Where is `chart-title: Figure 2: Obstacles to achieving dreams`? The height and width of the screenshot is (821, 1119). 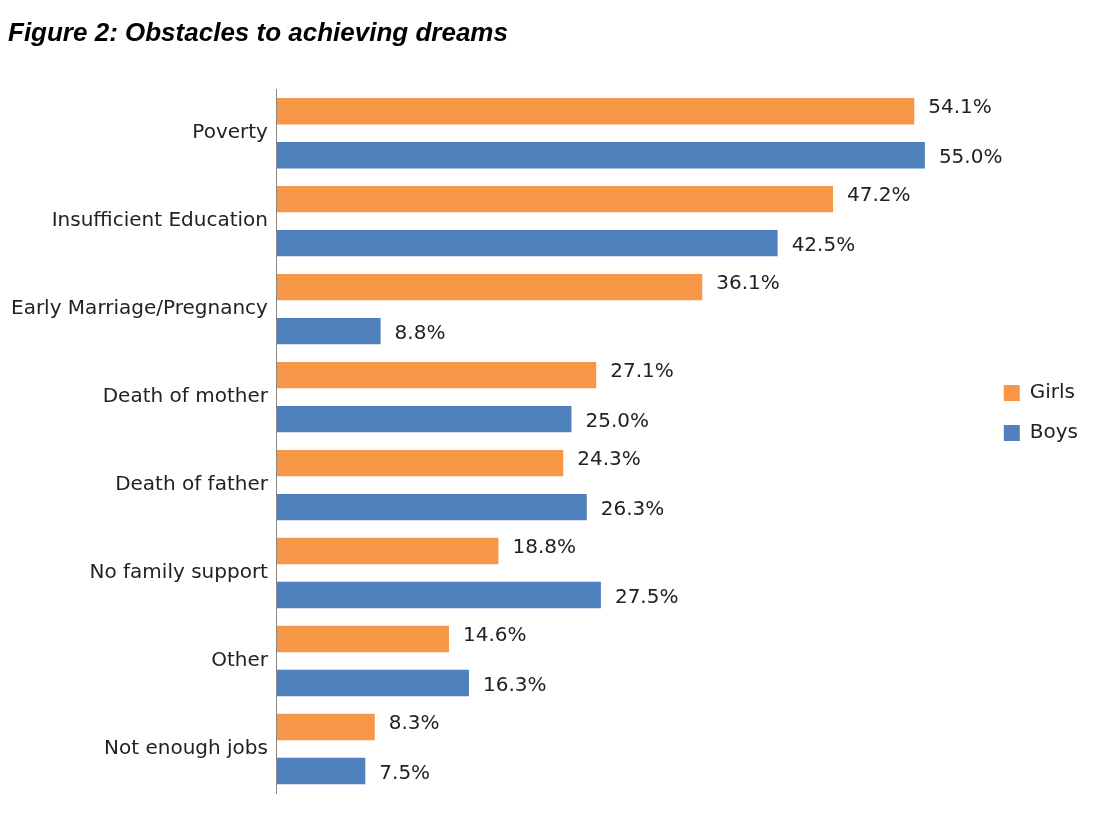 chart-title: Figure 2: Obstacles to achieving dreams is located at coordinates (258, 31).